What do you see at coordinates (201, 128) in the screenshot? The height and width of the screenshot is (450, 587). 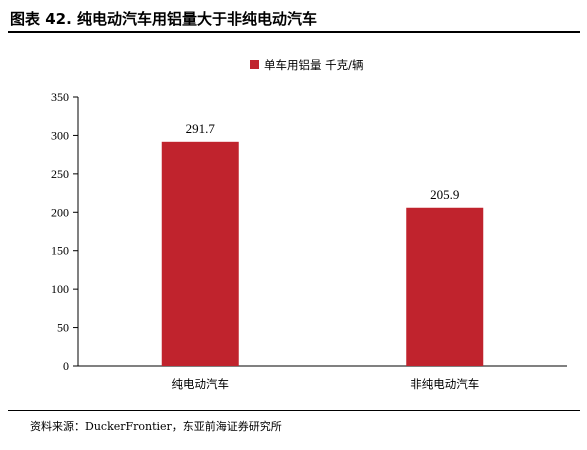 I see `data-label: 291.7` at bounding box center [201, 128].